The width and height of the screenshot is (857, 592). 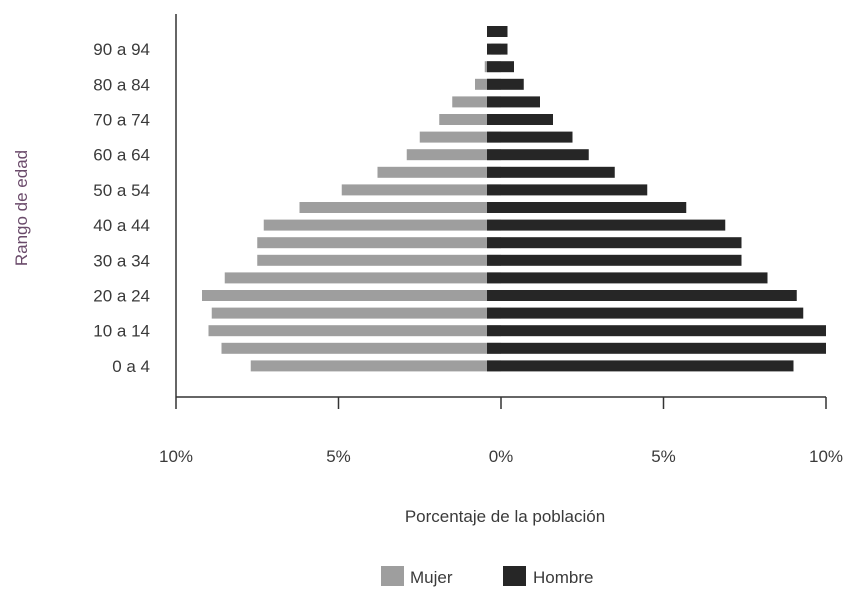 I want to click on x-axis-title: Porcentaje de la población, so click(x=505, y=516).